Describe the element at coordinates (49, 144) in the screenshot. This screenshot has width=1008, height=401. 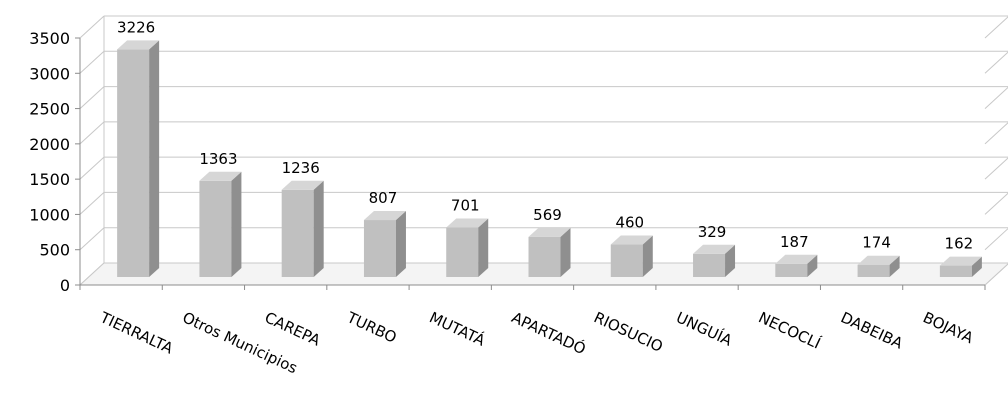
I see `y-tick-label: 2000` at that location.